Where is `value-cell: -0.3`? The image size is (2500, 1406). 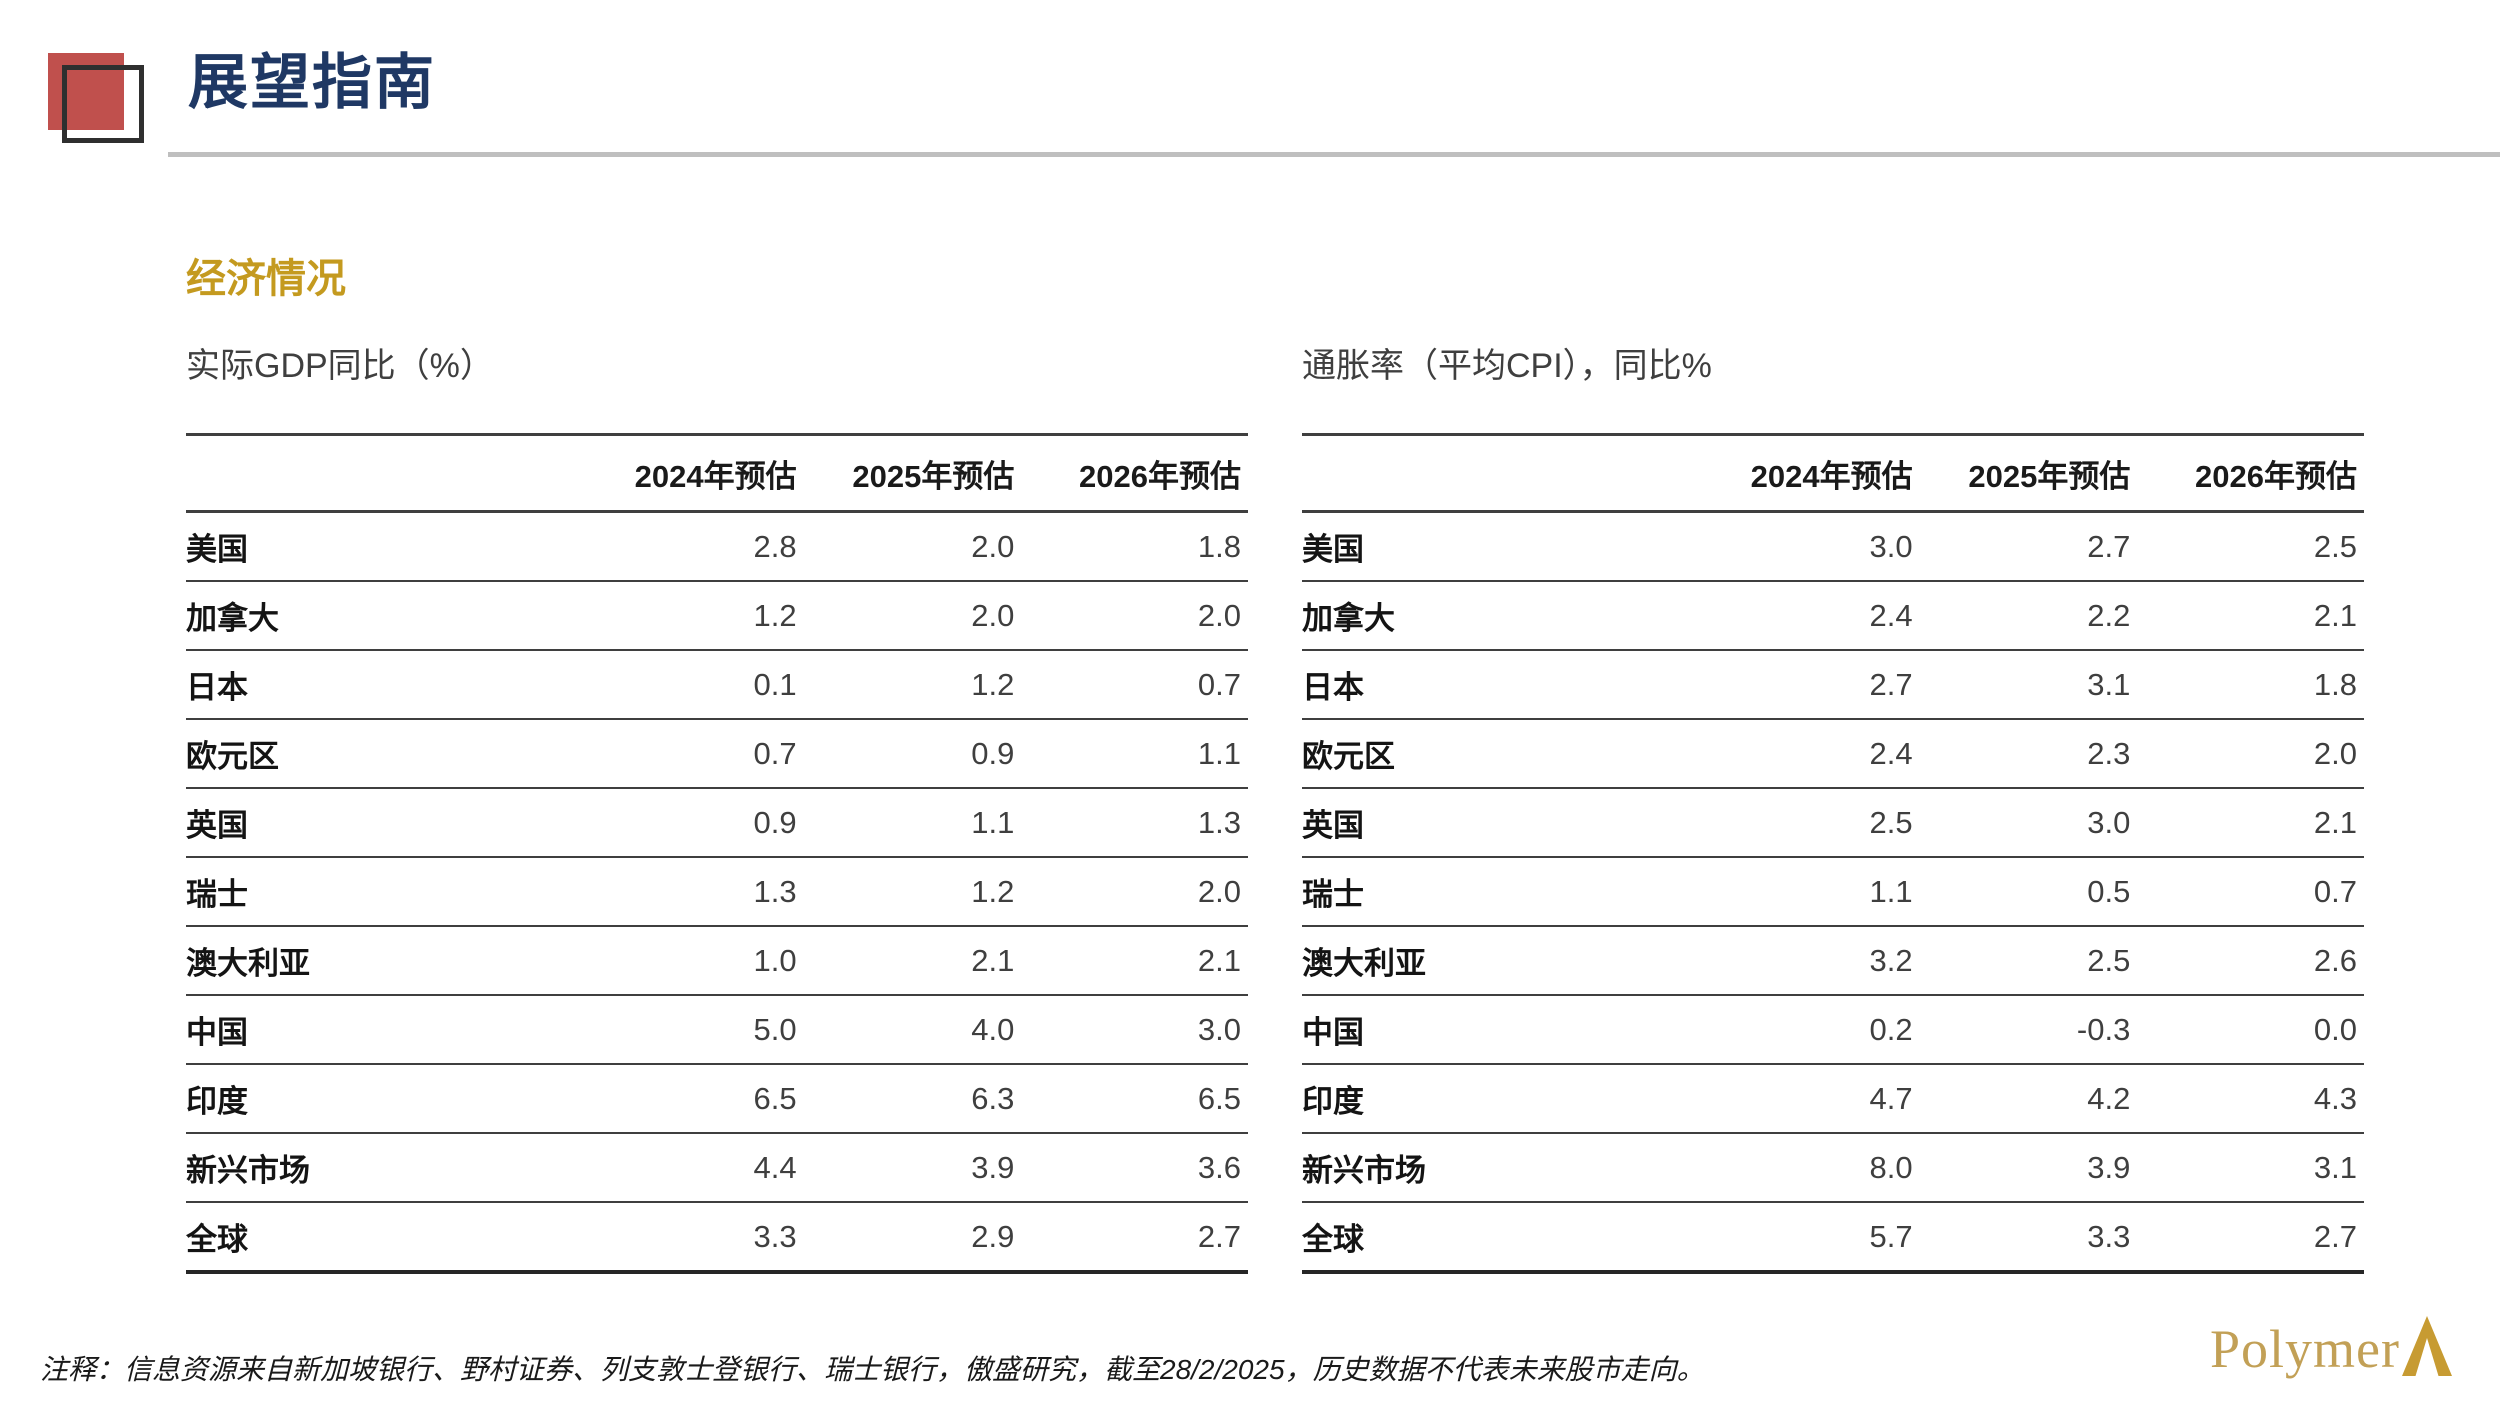
value-cell: -0.3 is located at coordinates (2021, 1030).